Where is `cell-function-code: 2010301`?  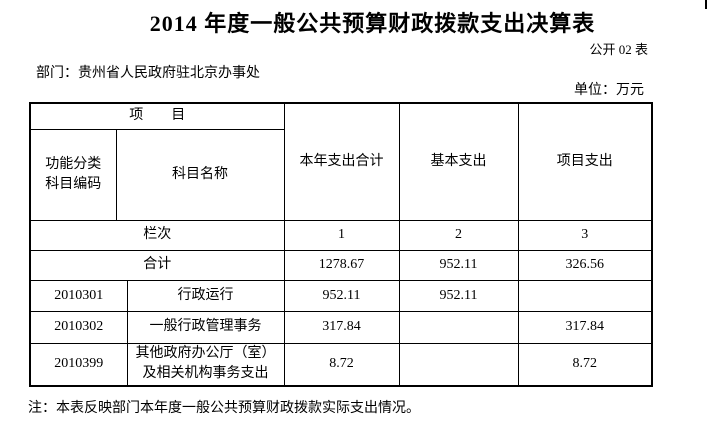 cell-function-code: 2010301 is located at coordinates (78, 295).